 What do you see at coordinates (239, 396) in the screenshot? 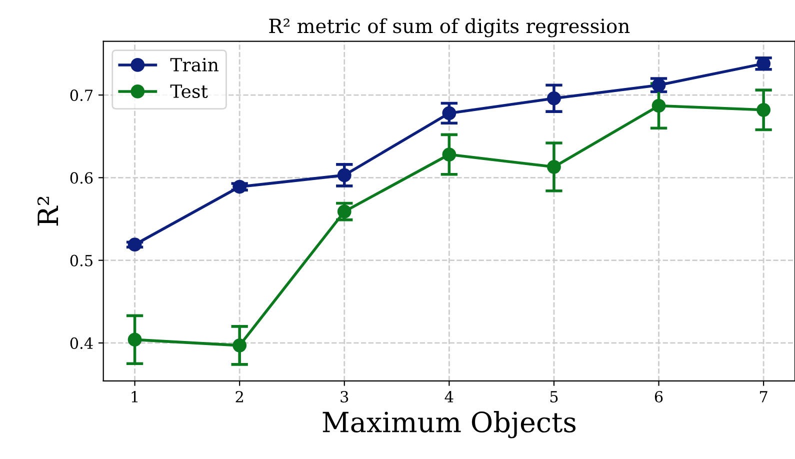
I see `x-tick-label: 2` at bounding box center [239, 396].